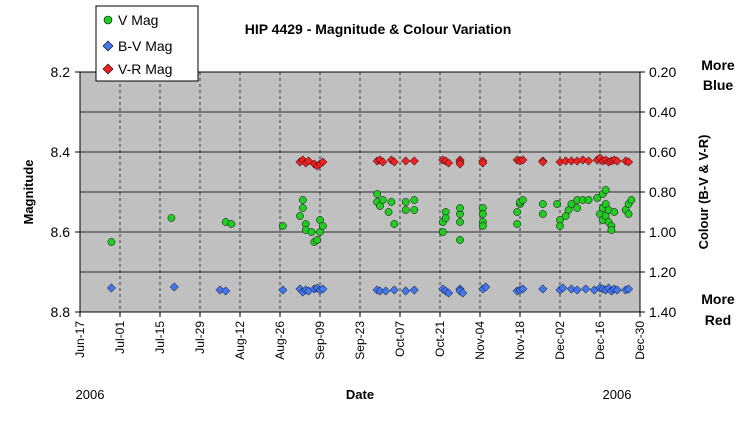 The height and width of the screenshot is (421, 750). What do you see at coordinates (280, 340) in the screenshot?
I see `x-tick-label: Aug-26` at bounding box center [280, 340].